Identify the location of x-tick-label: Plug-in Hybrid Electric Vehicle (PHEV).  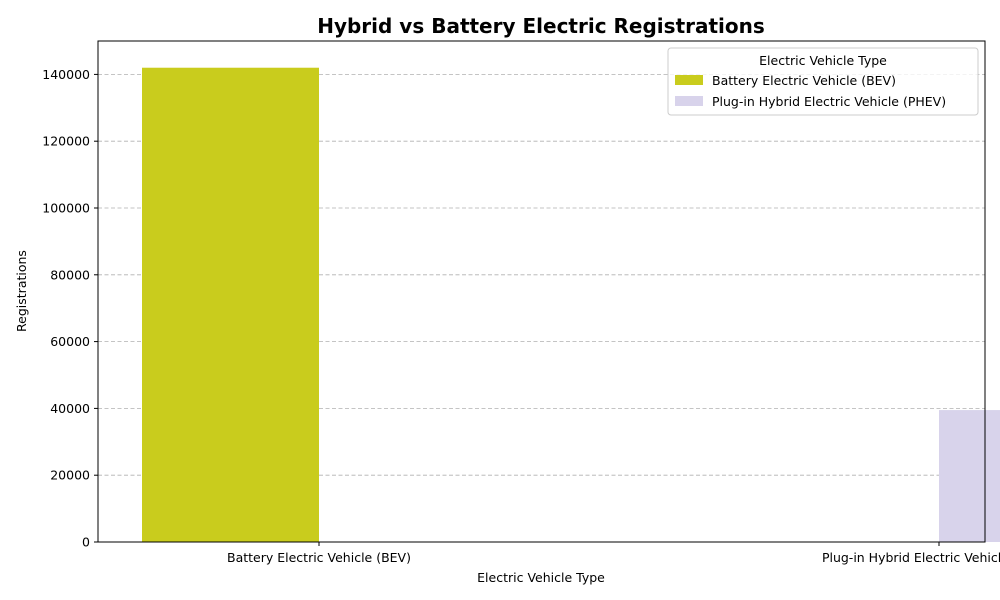
(911, 557).